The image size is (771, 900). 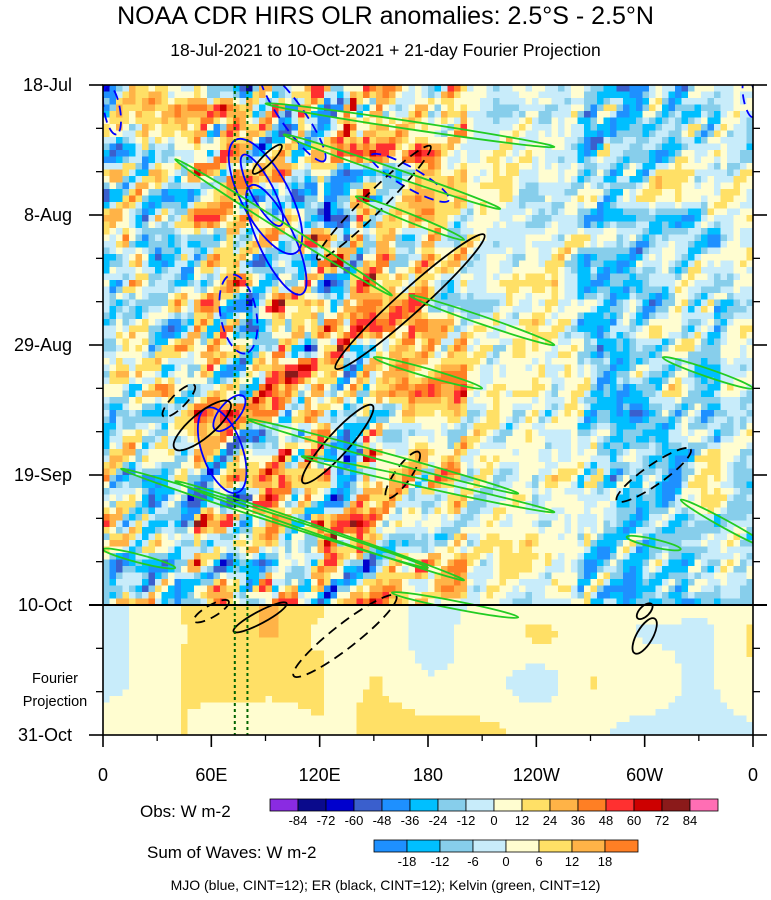 What do you see at coordinates (644, 775) in the screenshot?
I see `x-tick-label: 60W` at bounding box center [644, 775].